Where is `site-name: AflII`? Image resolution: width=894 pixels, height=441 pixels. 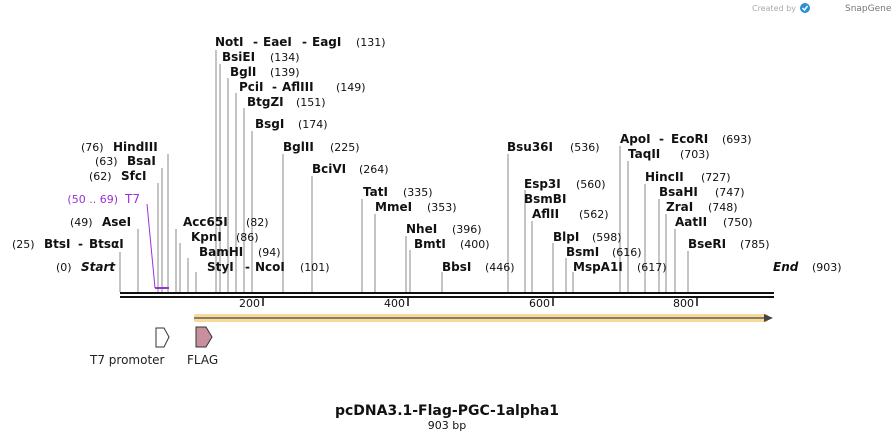
site-name: AflII is located at coordinates (545, 214).